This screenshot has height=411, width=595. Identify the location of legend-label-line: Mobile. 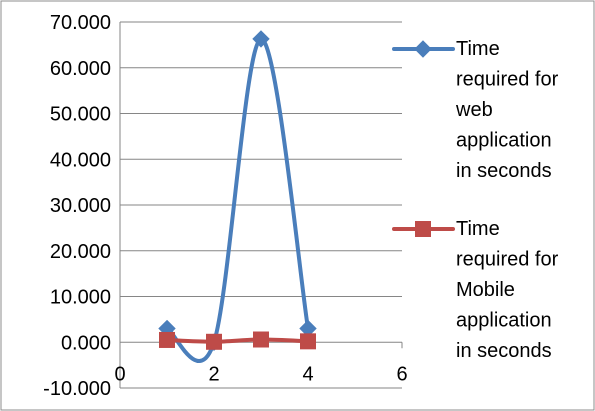
(485, 290).